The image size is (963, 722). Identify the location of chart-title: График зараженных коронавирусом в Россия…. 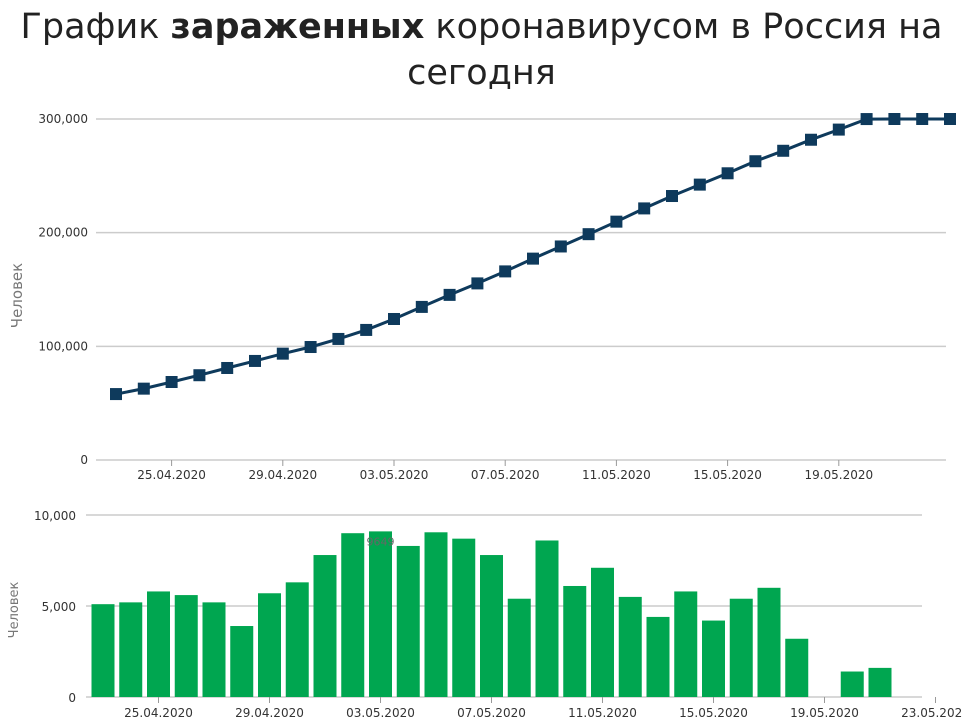
(481, 50).